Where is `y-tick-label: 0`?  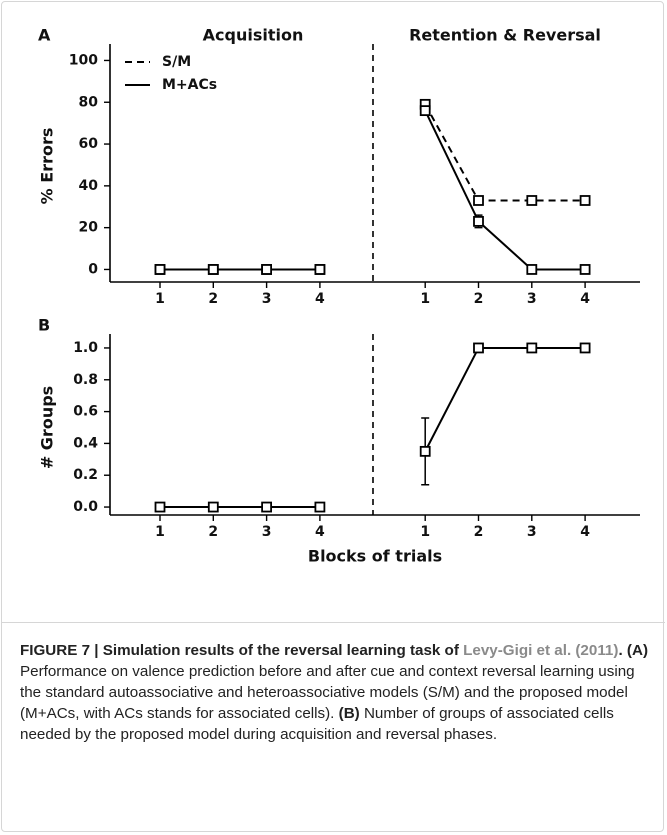
y-tick-label: 0 is located at coordinates (93, 269).